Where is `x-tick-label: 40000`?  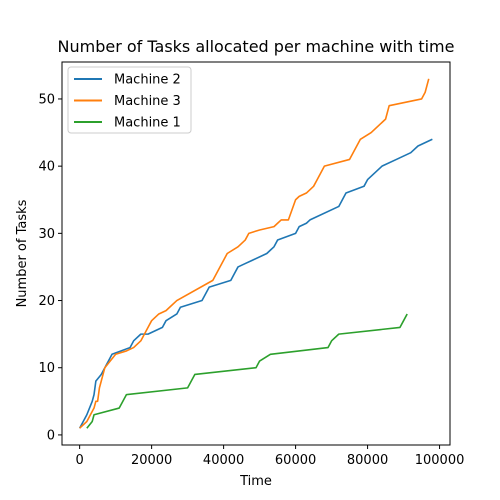
x-tick-label: 40000 is located at coordinates (223, 460).